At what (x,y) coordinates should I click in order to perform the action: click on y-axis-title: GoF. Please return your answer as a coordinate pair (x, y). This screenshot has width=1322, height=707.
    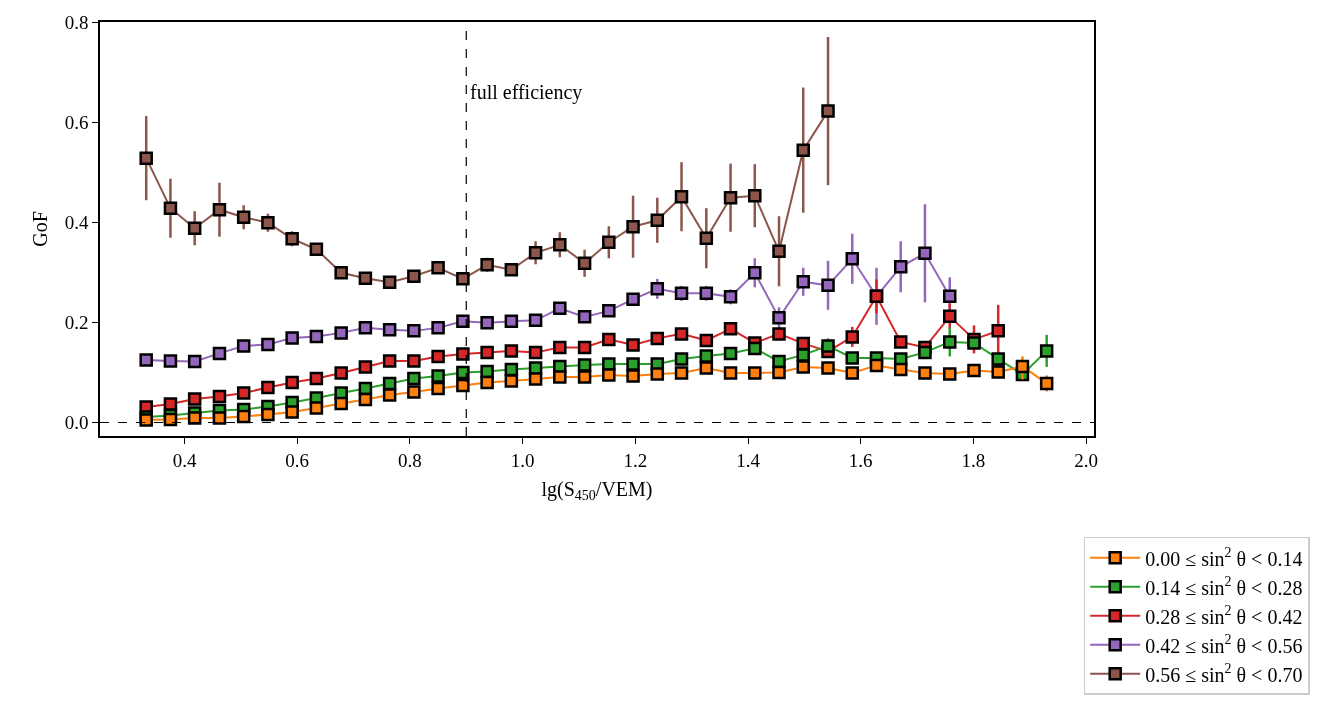
    Looking at the image, I should click on (39, 229).